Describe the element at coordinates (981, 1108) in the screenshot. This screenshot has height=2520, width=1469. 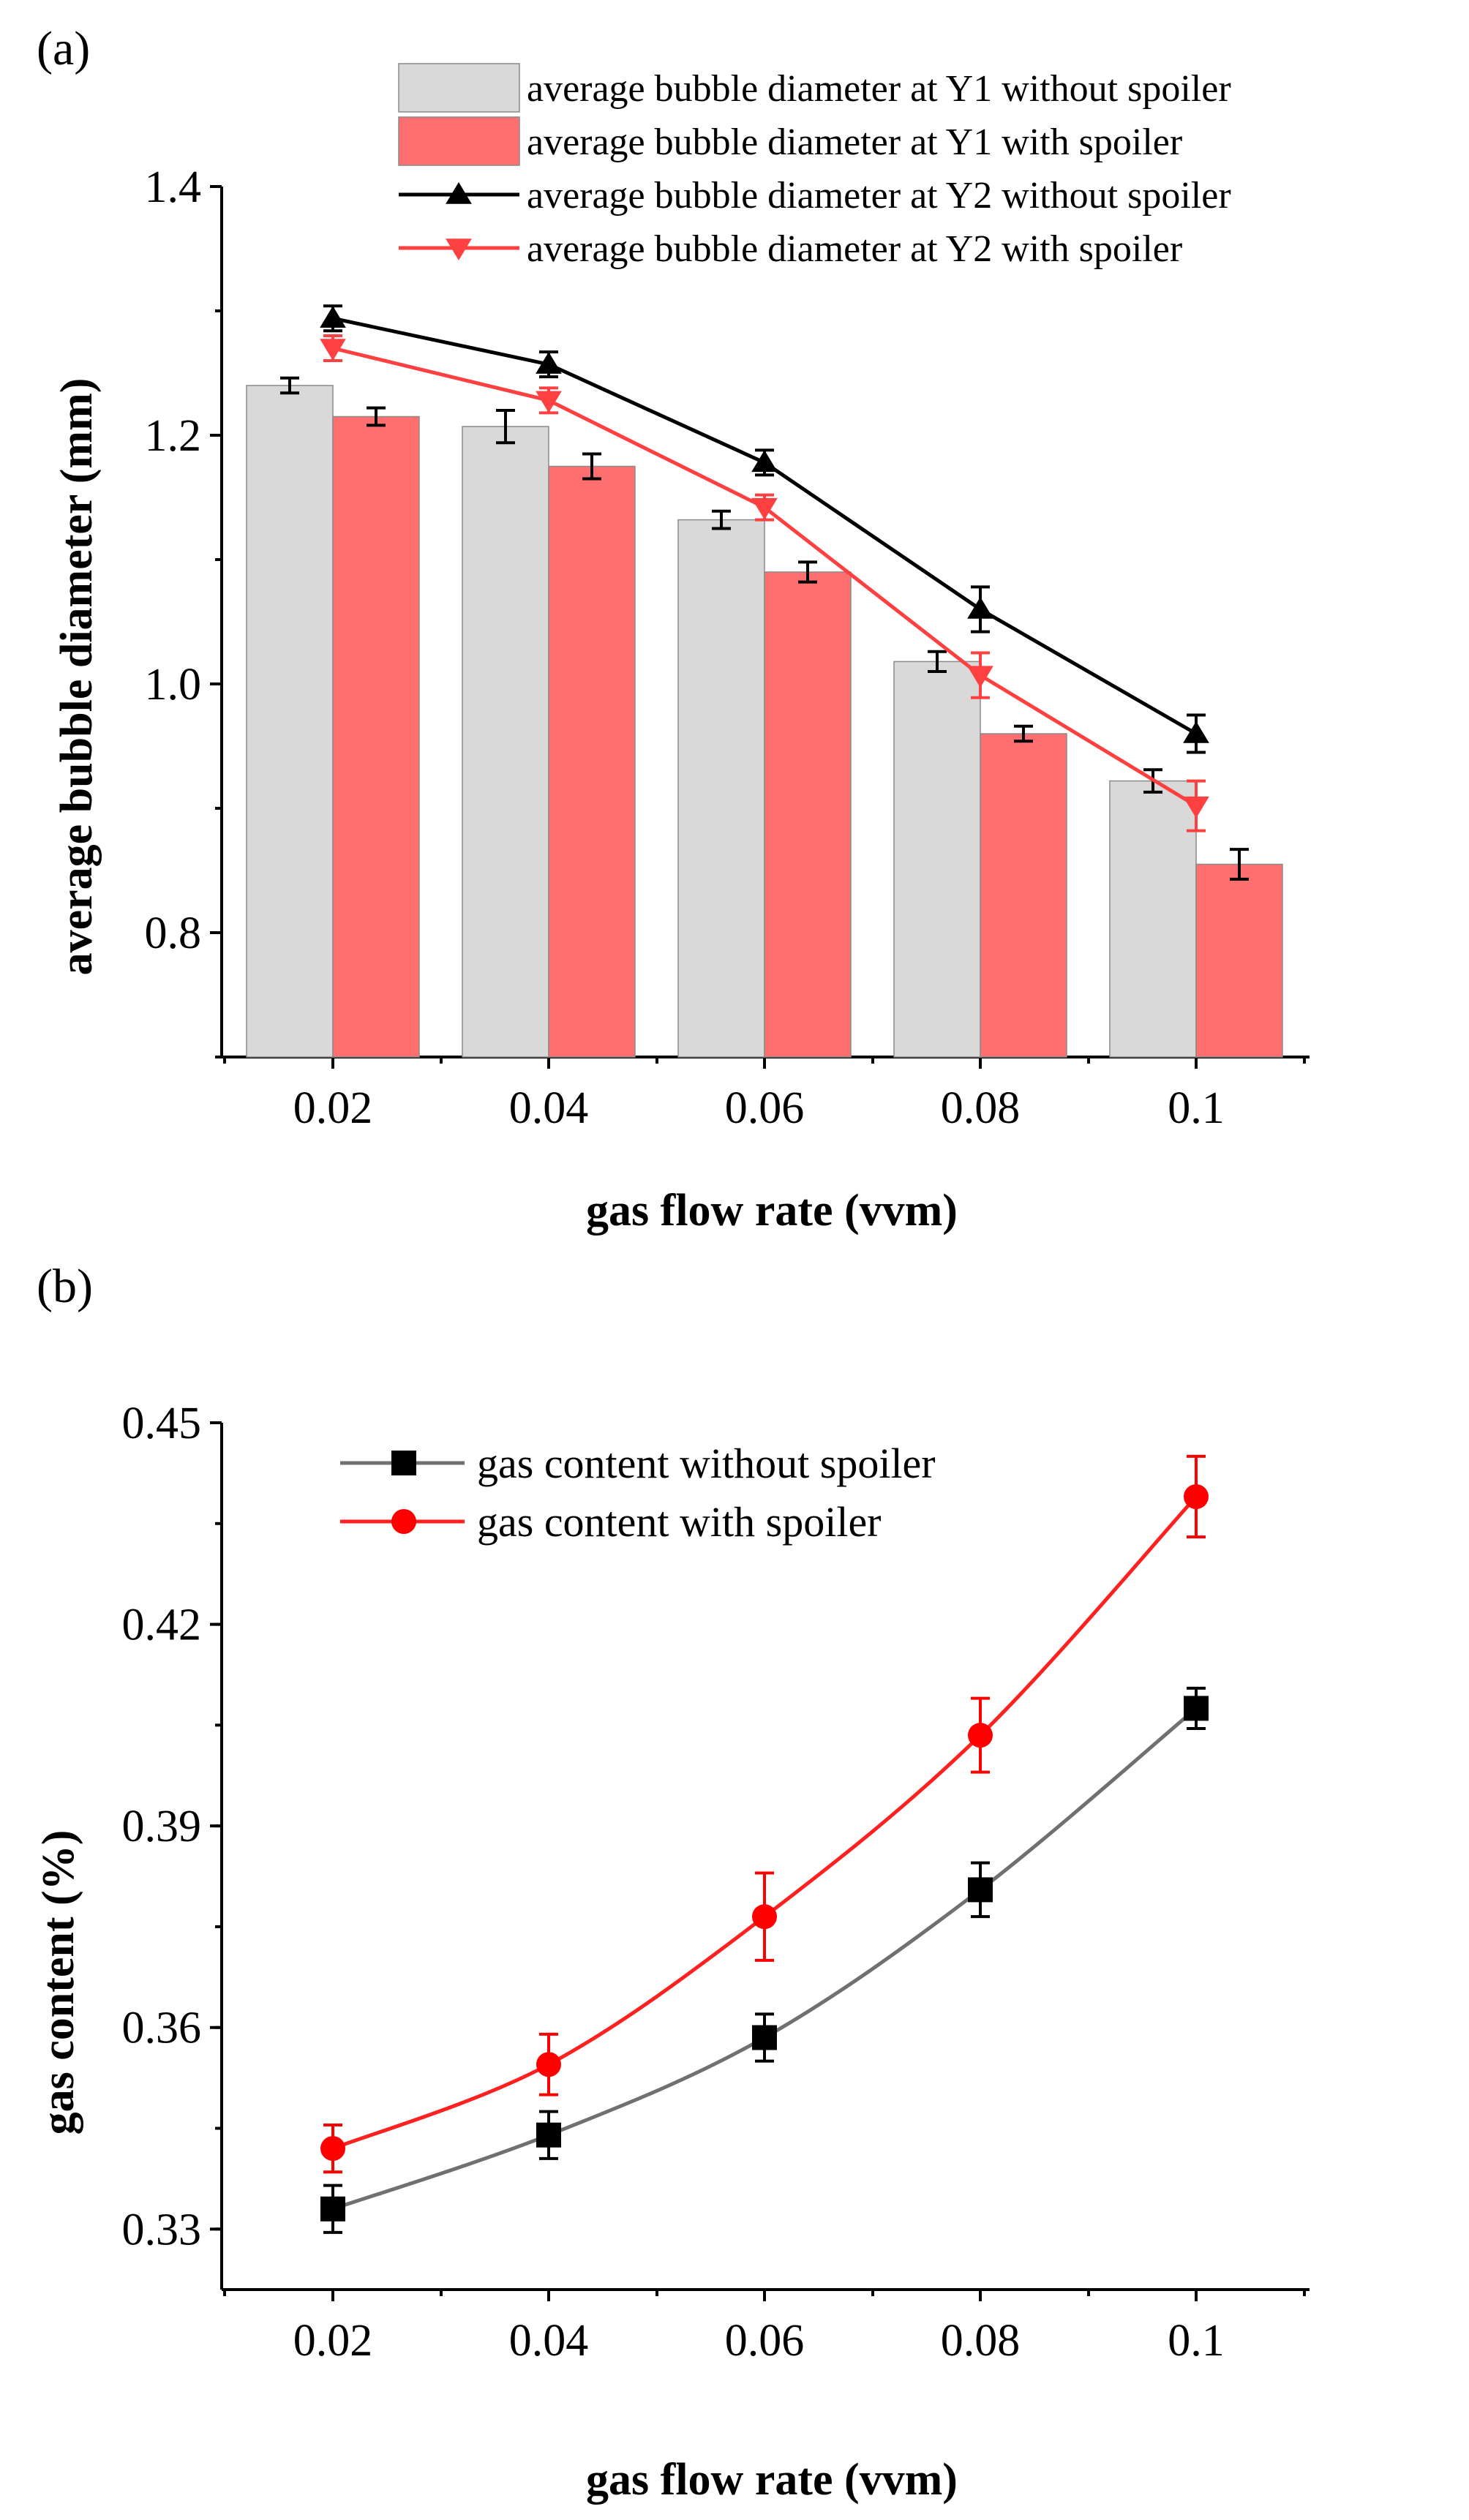
I see `x-tick-label-a: 0.08` at that location.